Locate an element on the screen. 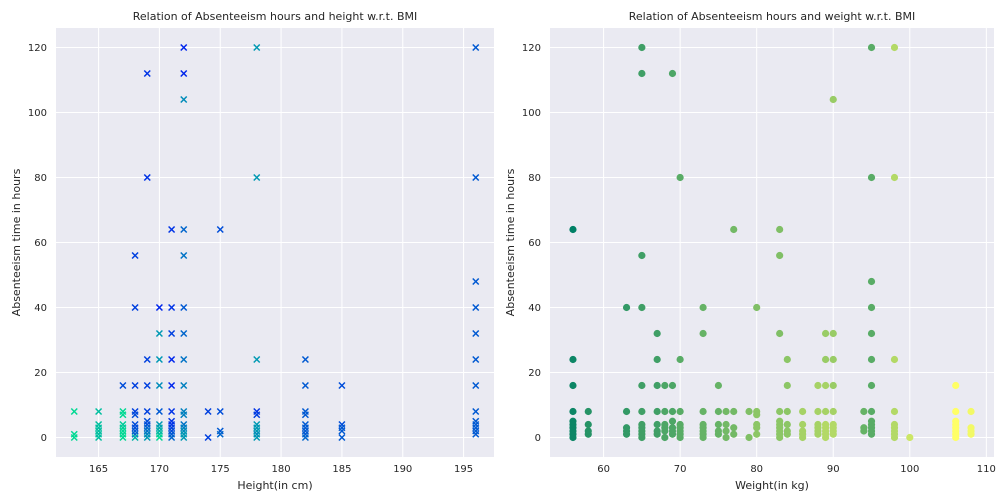 This screenshot has width=1008, height=504. x-tick-label: 195 is located at coordinates (463, 469).